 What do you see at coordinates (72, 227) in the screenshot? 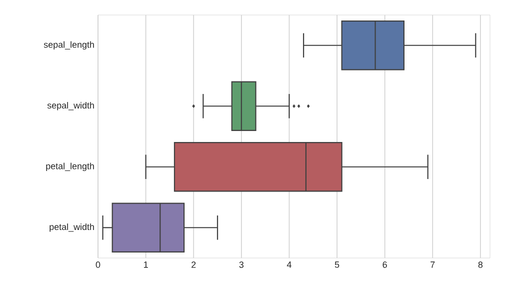
I see `y-tick-label: petal_width` at bounding box center [72, 227].